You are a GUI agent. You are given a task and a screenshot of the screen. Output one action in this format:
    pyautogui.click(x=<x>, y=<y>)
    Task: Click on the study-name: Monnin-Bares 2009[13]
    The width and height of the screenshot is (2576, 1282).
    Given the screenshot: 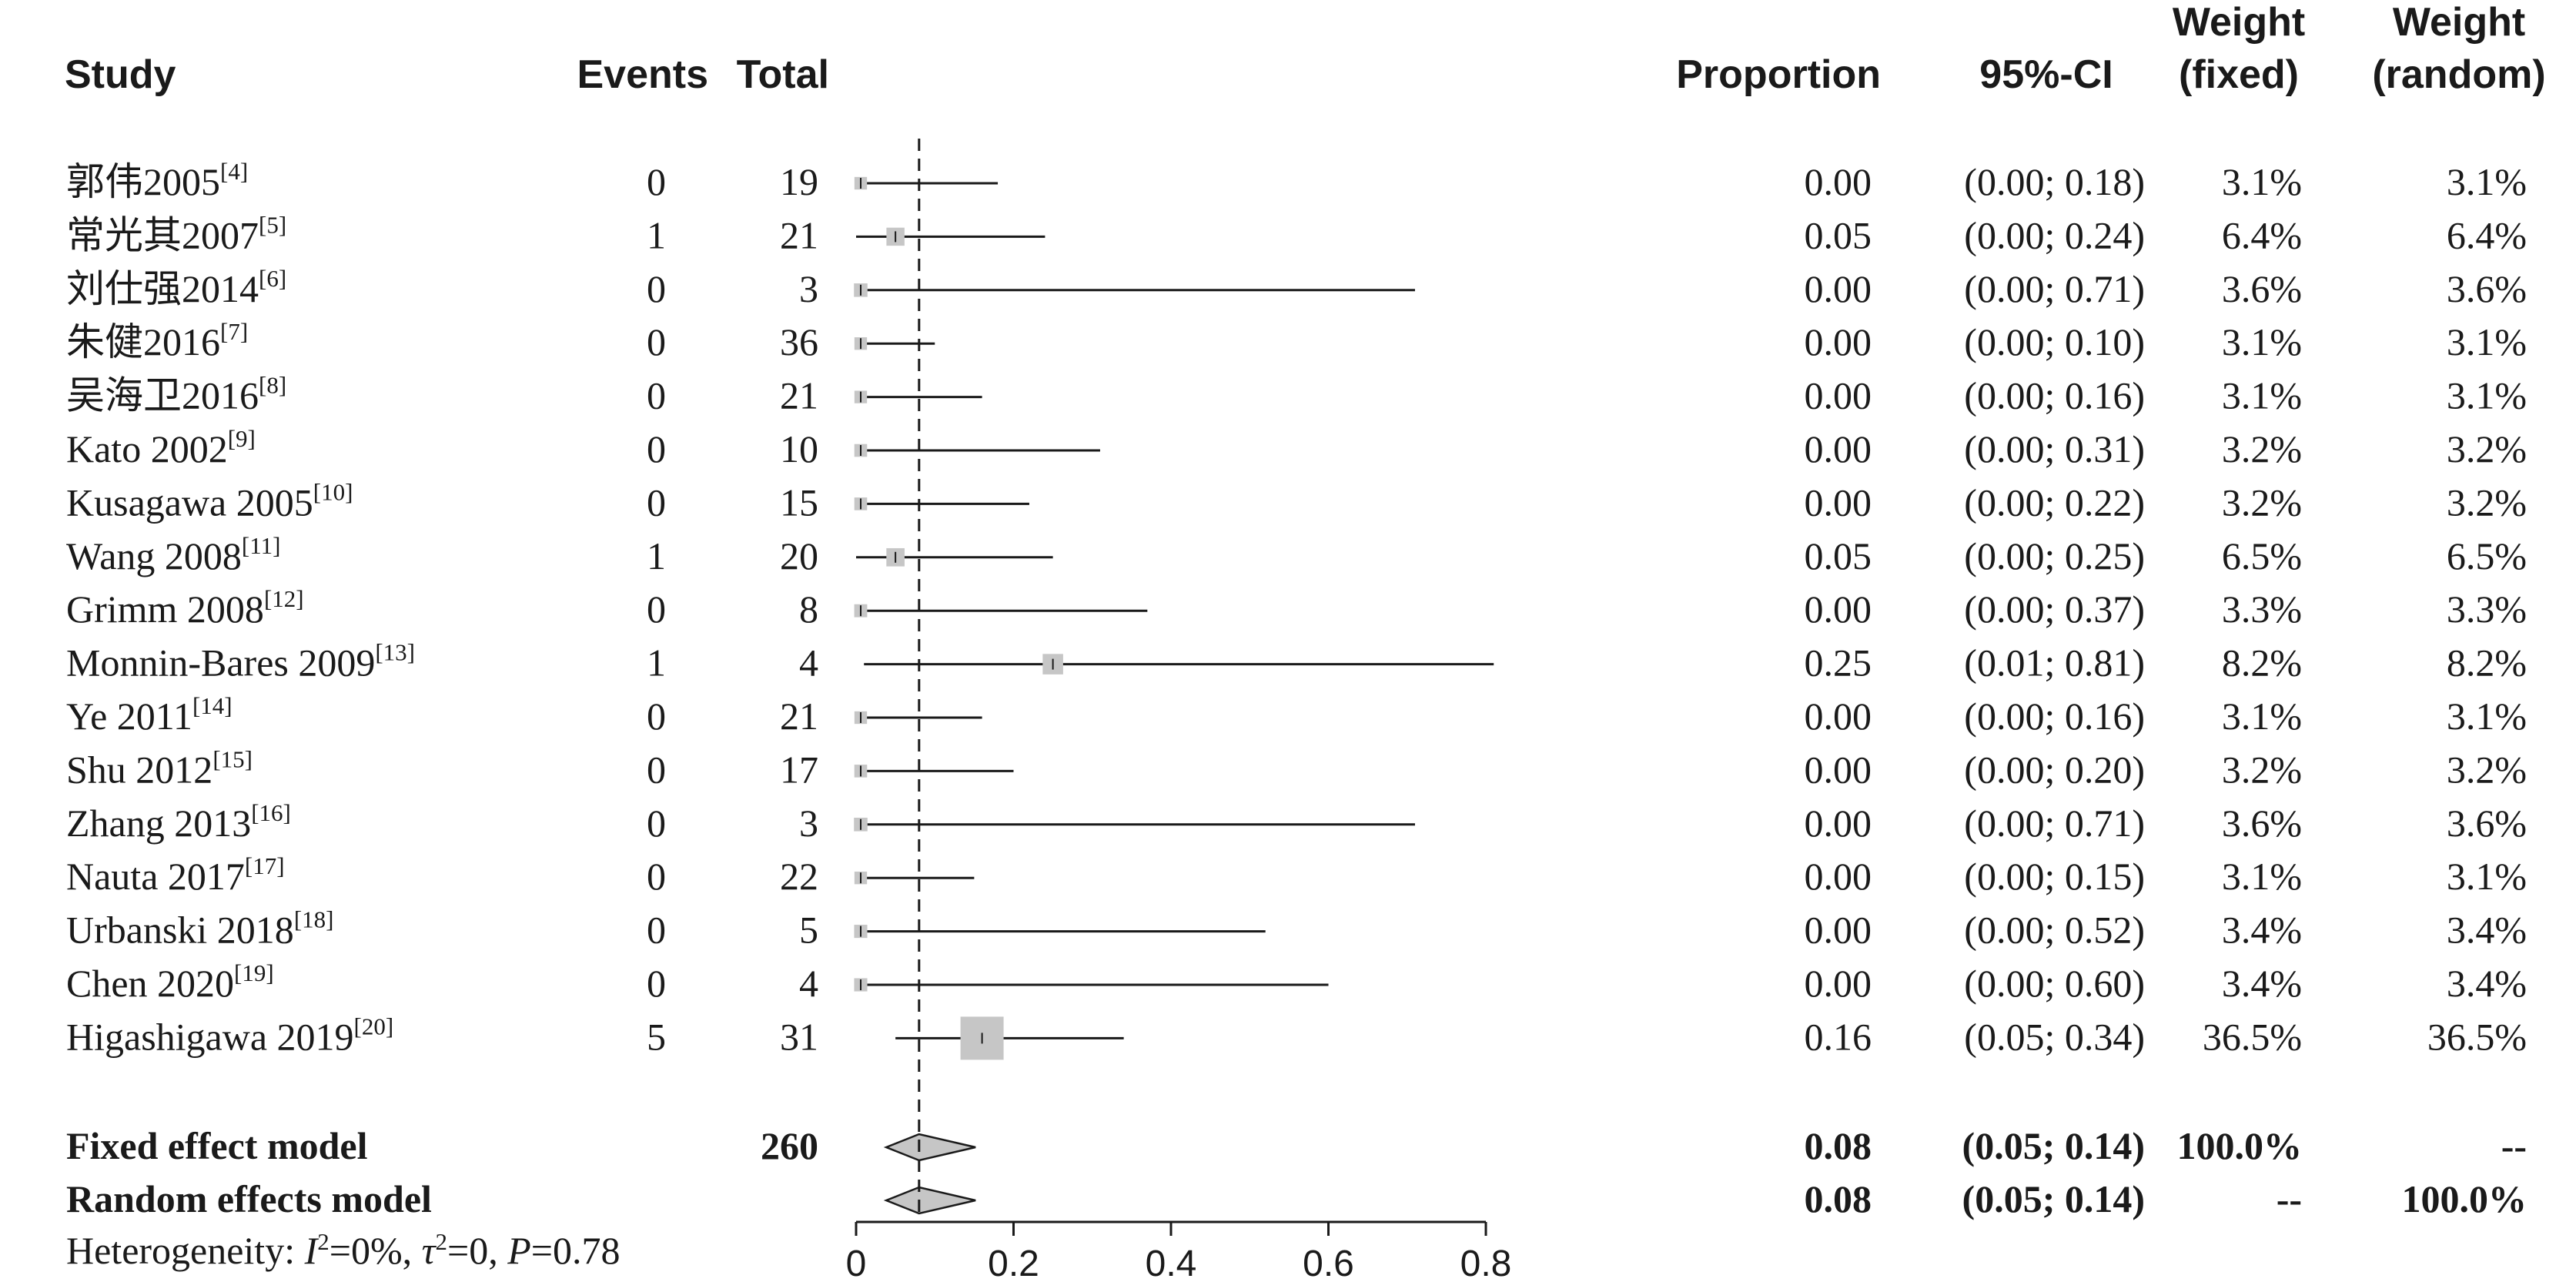 What is the action you would take?
    pyautogui.click(x=240, y=662)
    